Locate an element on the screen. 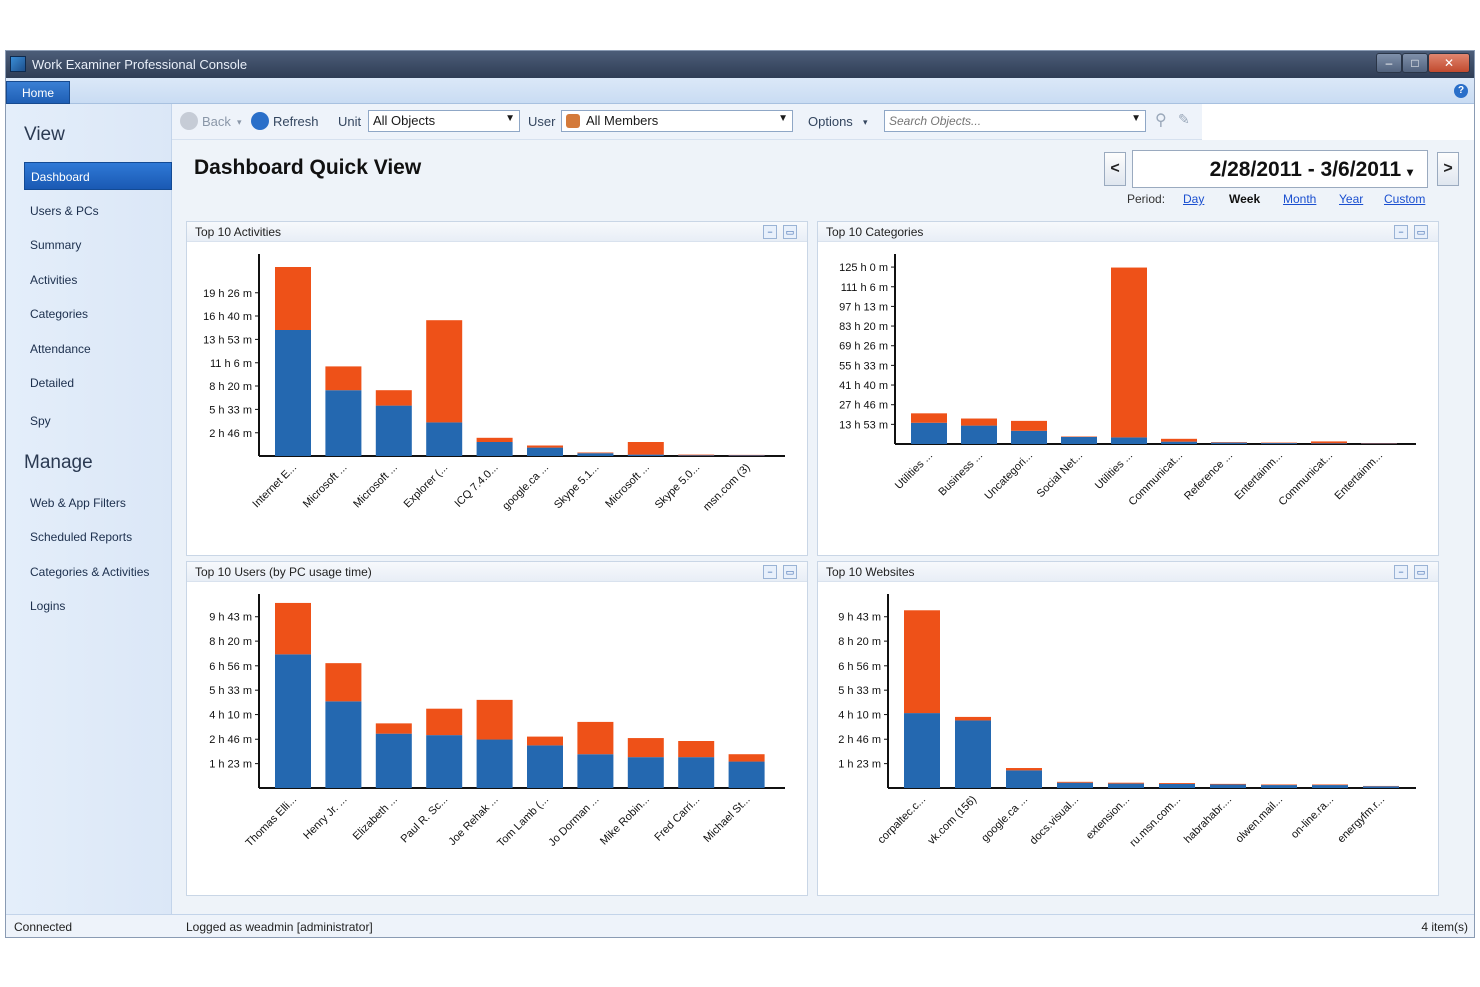  page-title: Dashboard Quick View is located at coordinates (308, 167).